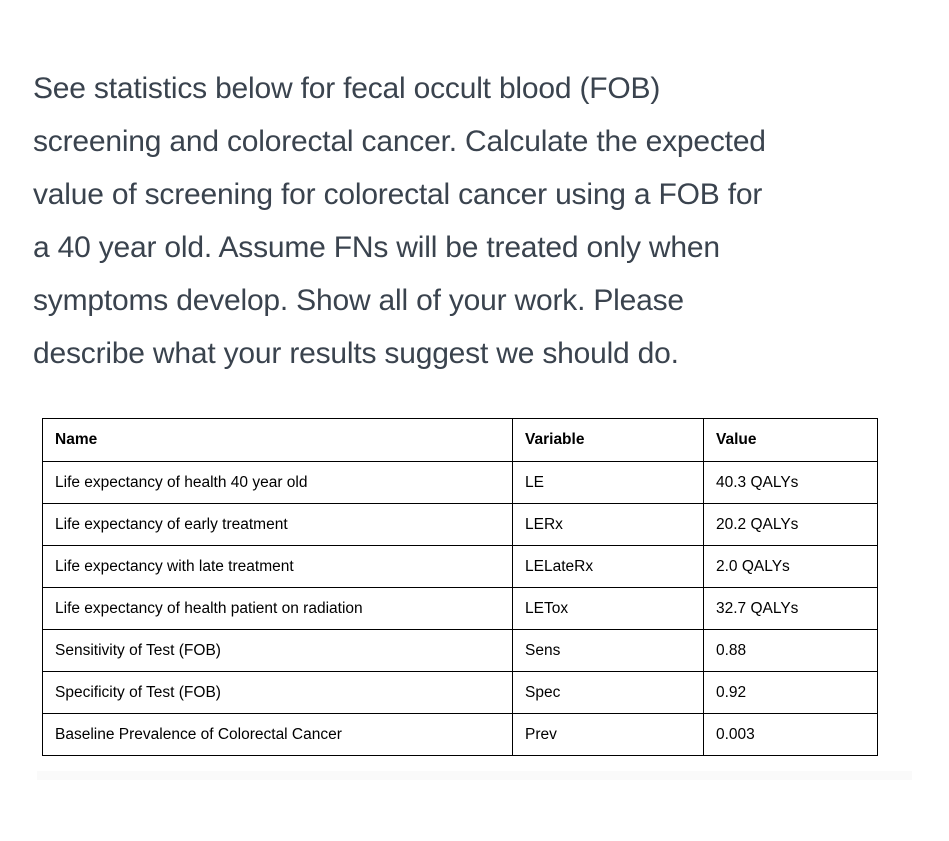 Image resolution: width=949 pixels, height=841 pixels. I want to click on cell-value: 2.0 QALYs, so click(790, 566).